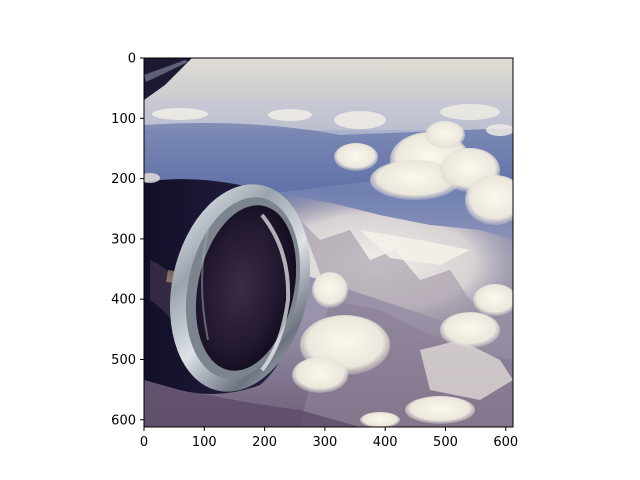 This screenshot has width=640, height=480. I want to click on y-axis: 0 100 200 300 400 500 600, so click(127, 240).